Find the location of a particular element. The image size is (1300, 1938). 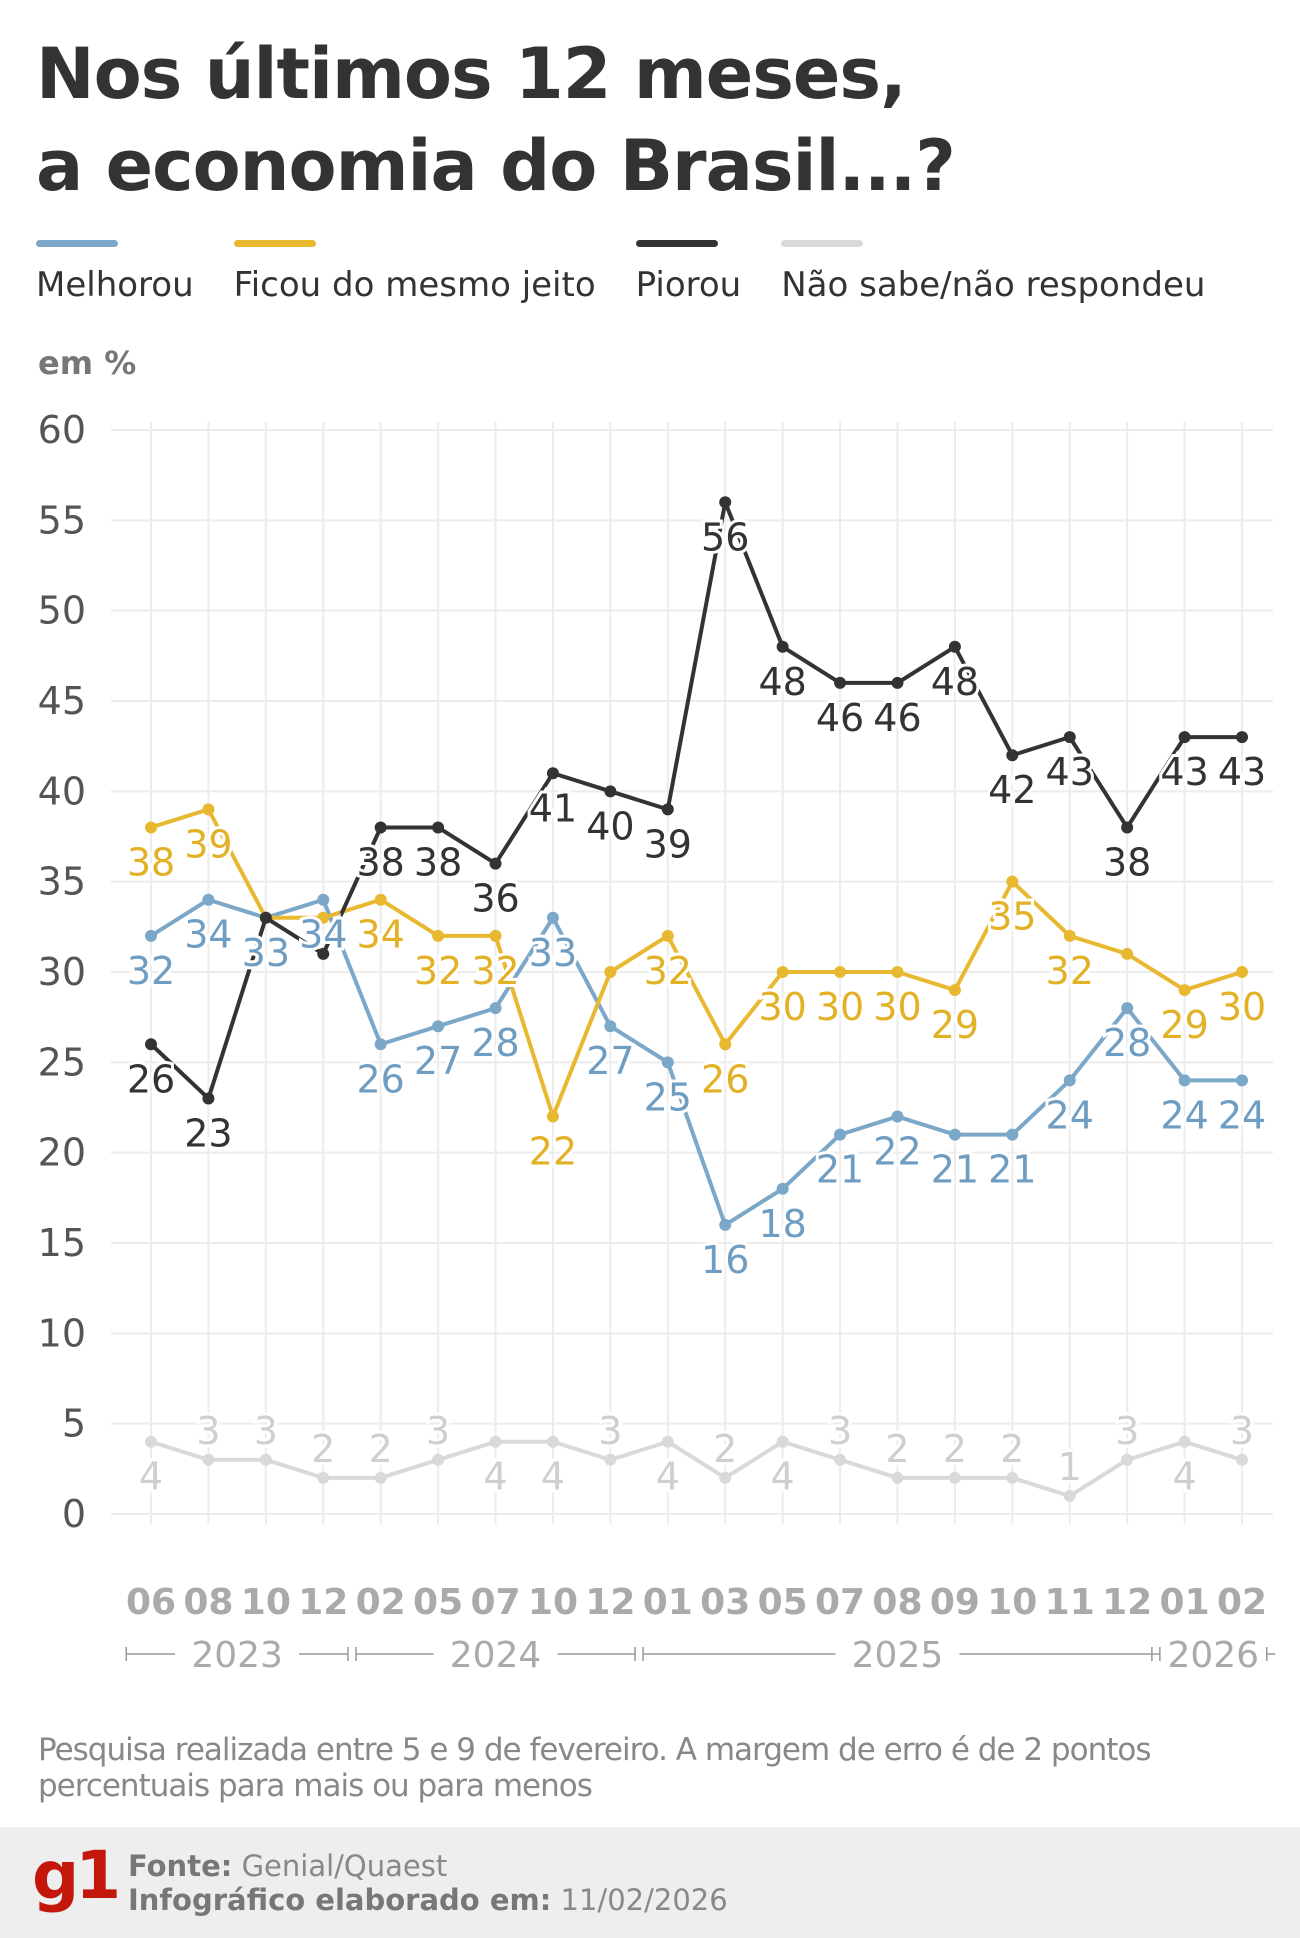

y-tick-label: 35 is located at coordinates (62, 882).